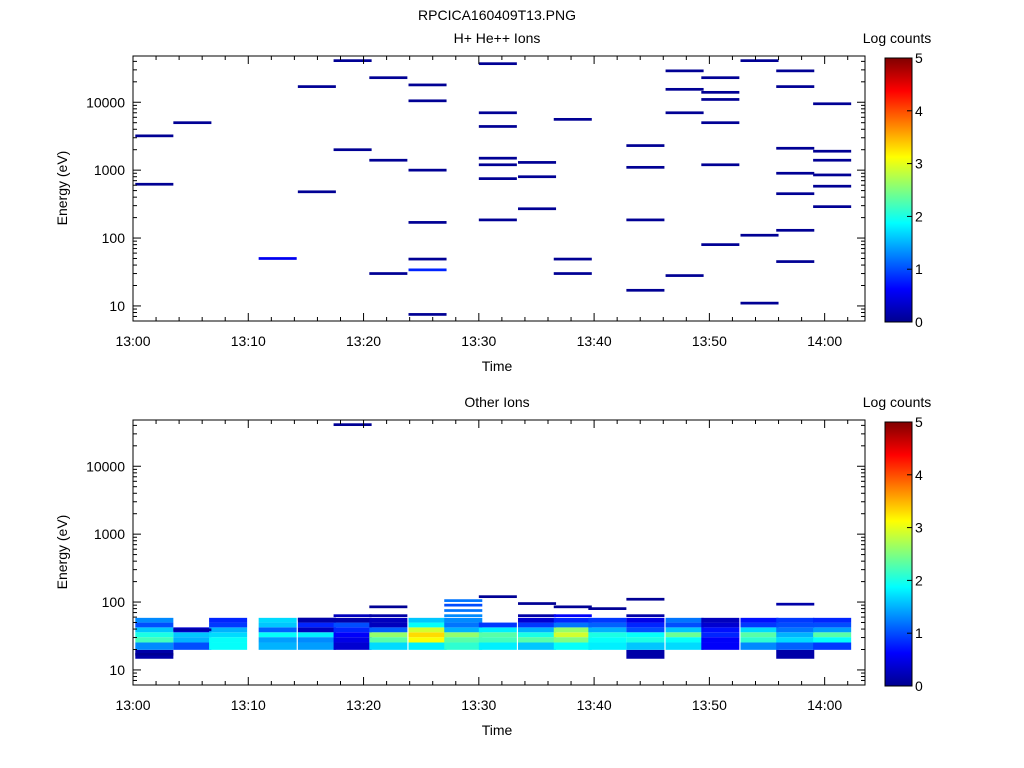 The height and width of the screenshot is (768, 1024). I want to click on colorbar-tick-label: 5, so click(919, 58).